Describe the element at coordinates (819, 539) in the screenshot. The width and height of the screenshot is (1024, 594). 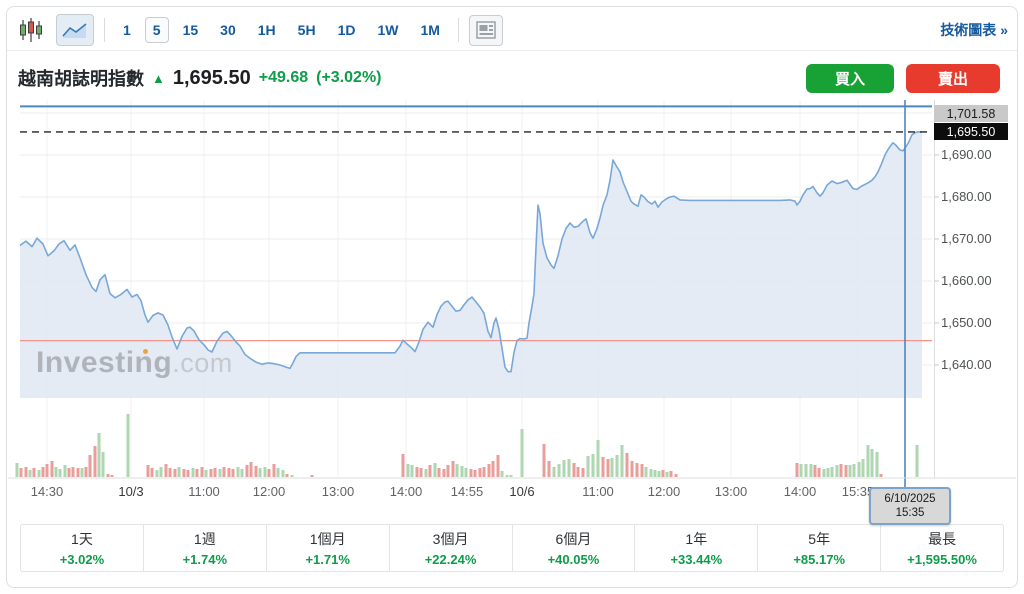
I see `performance-period: 5年` at that location.